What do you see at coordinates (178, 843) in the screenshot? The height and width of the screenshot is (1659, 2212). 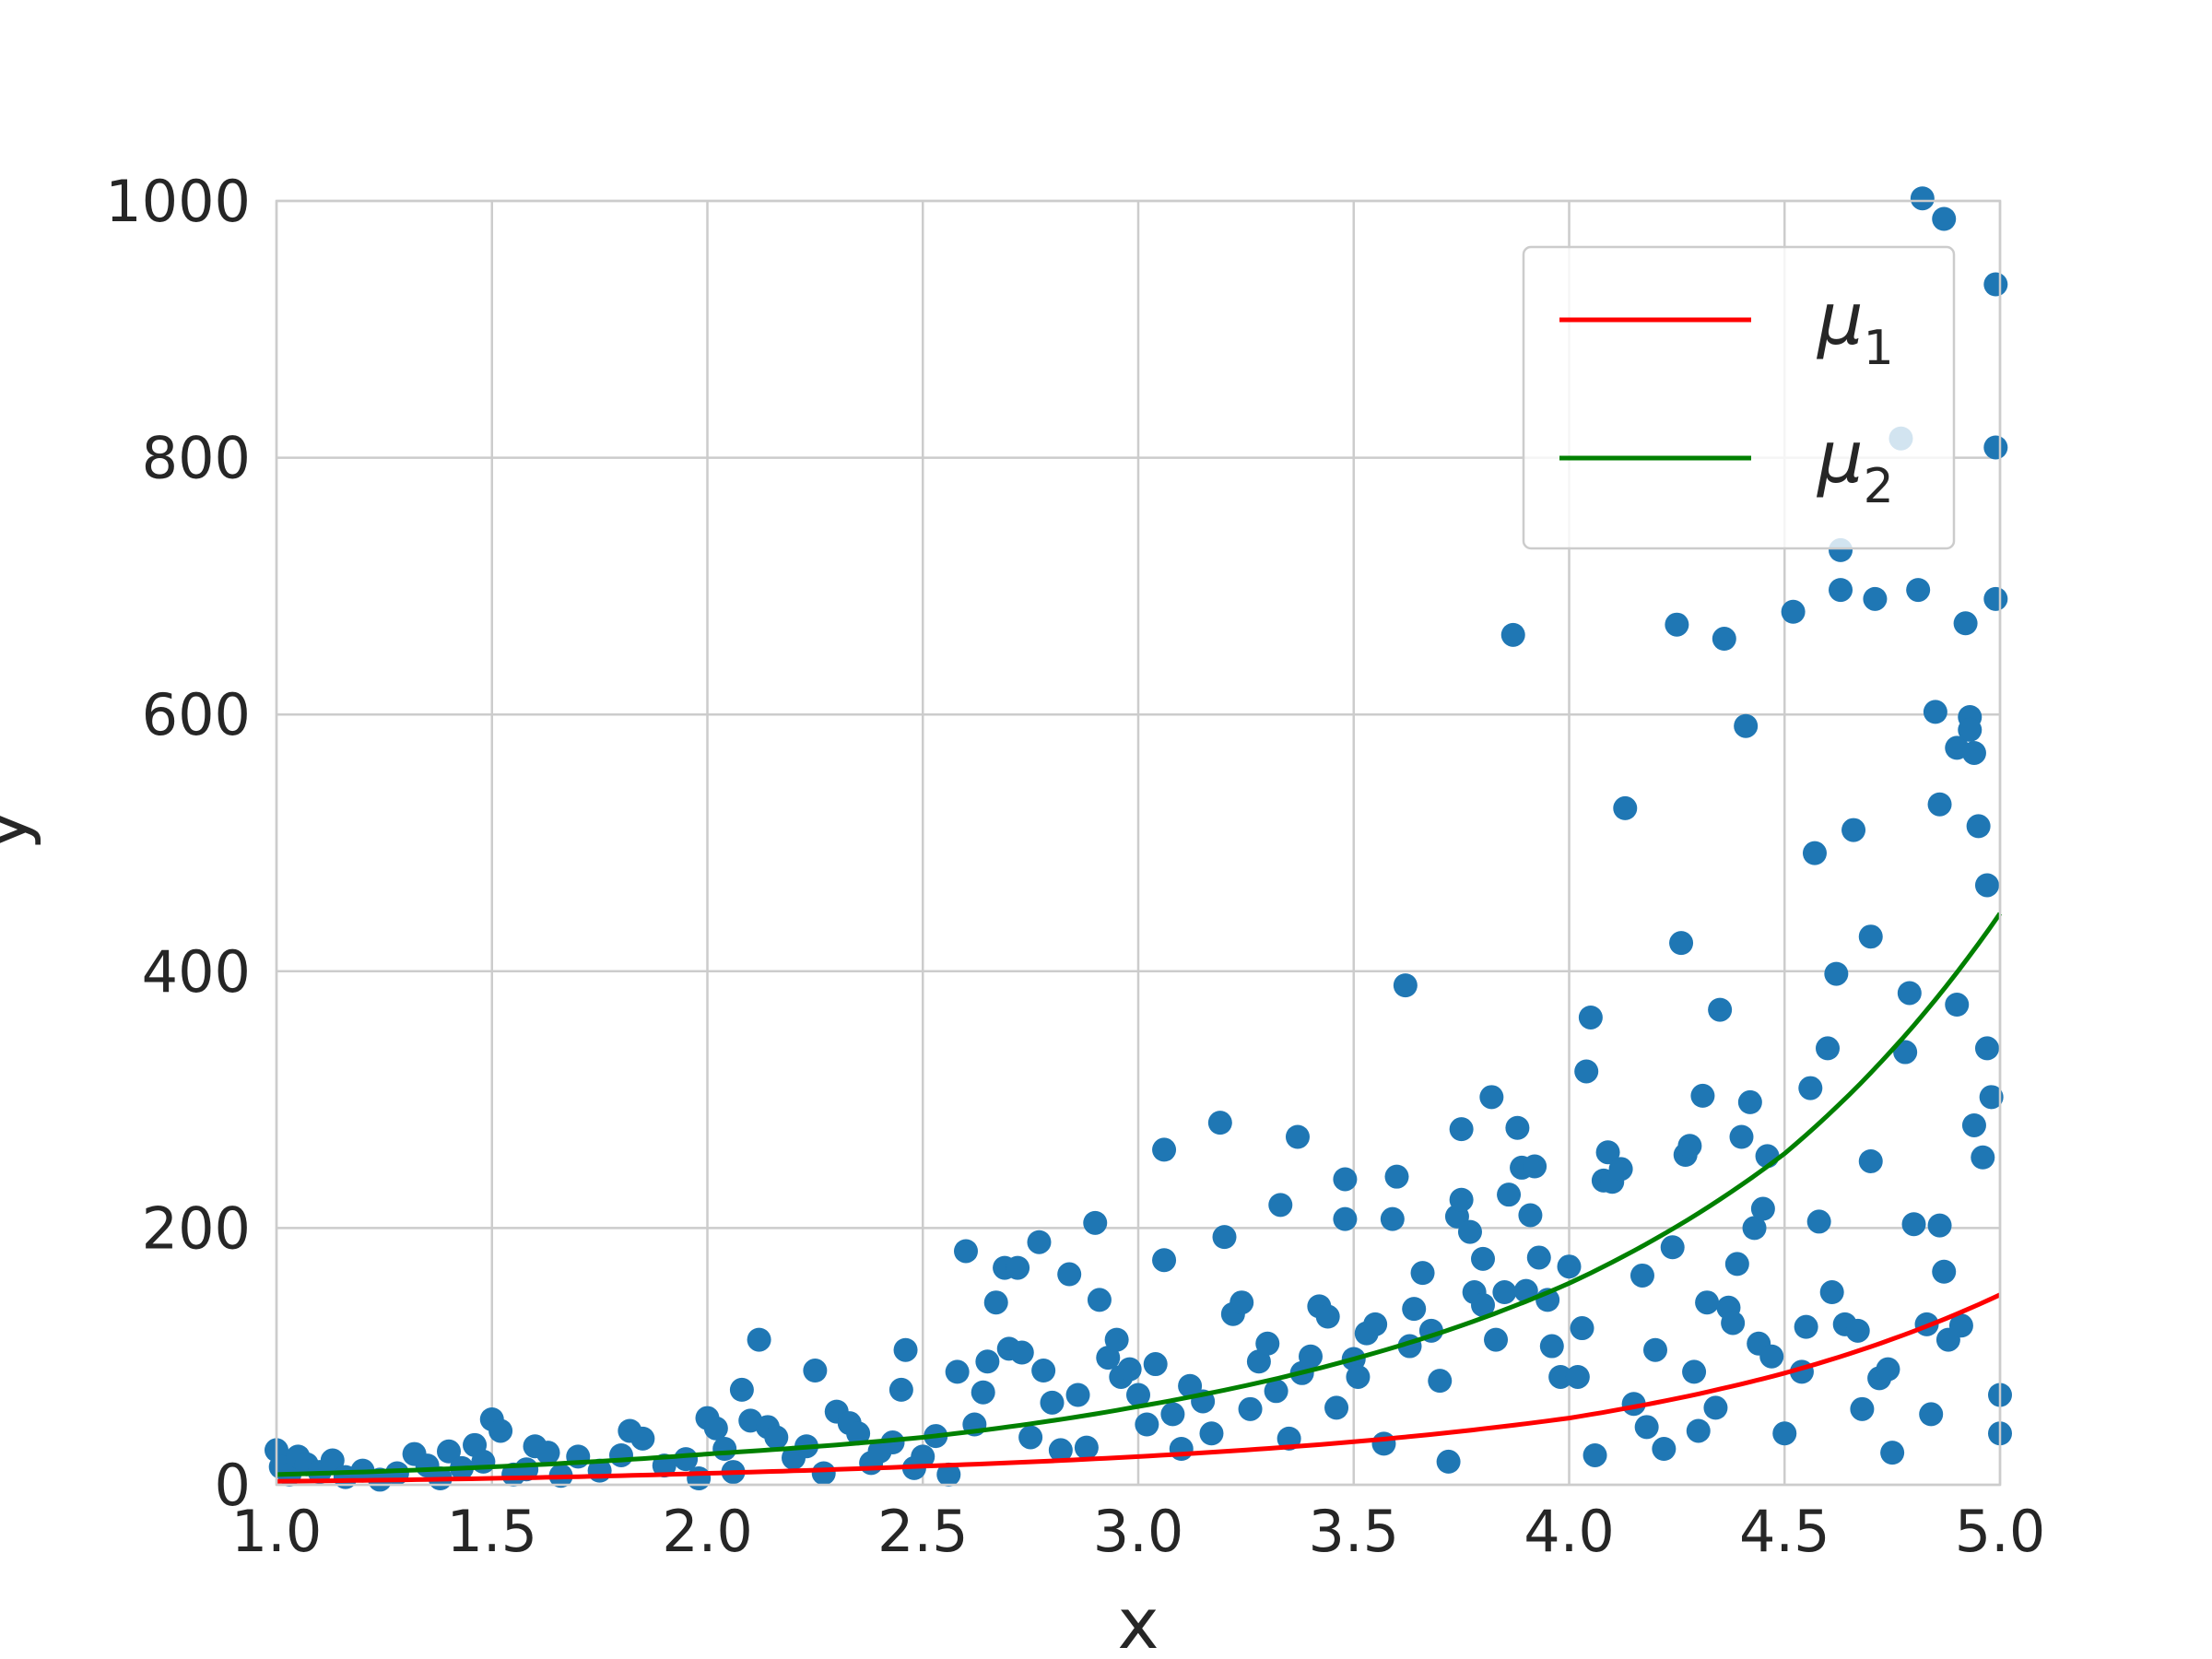 I see `y-ticks: 0 200 400 600 800 1000` at bounding box center [178, 843].